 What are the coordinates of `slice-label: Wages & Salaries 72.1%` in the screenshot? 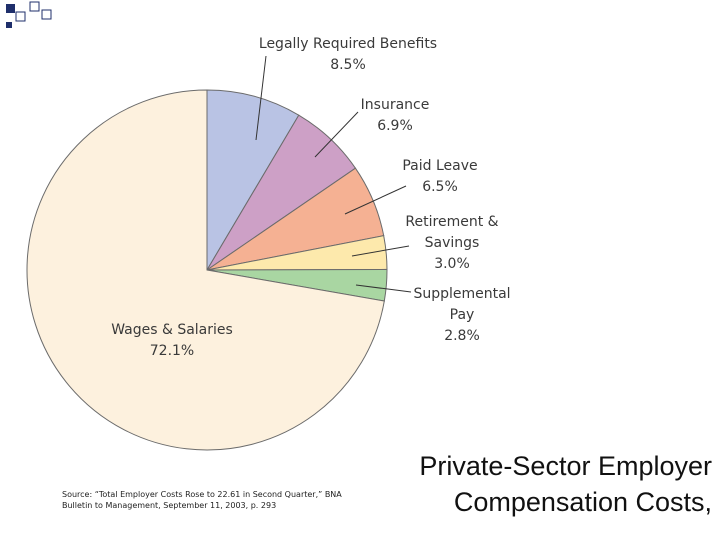 It's located at (172, 341).